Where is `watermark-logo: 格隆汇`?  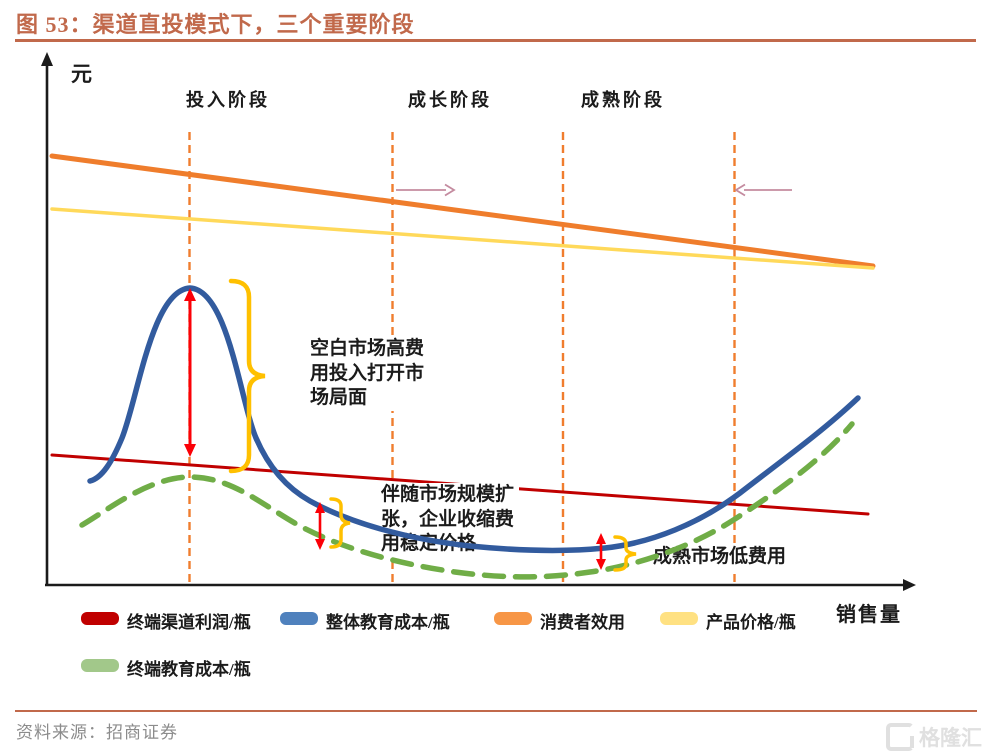
watermark-logo: 格隆汇 is located at coordinates (934, 737).